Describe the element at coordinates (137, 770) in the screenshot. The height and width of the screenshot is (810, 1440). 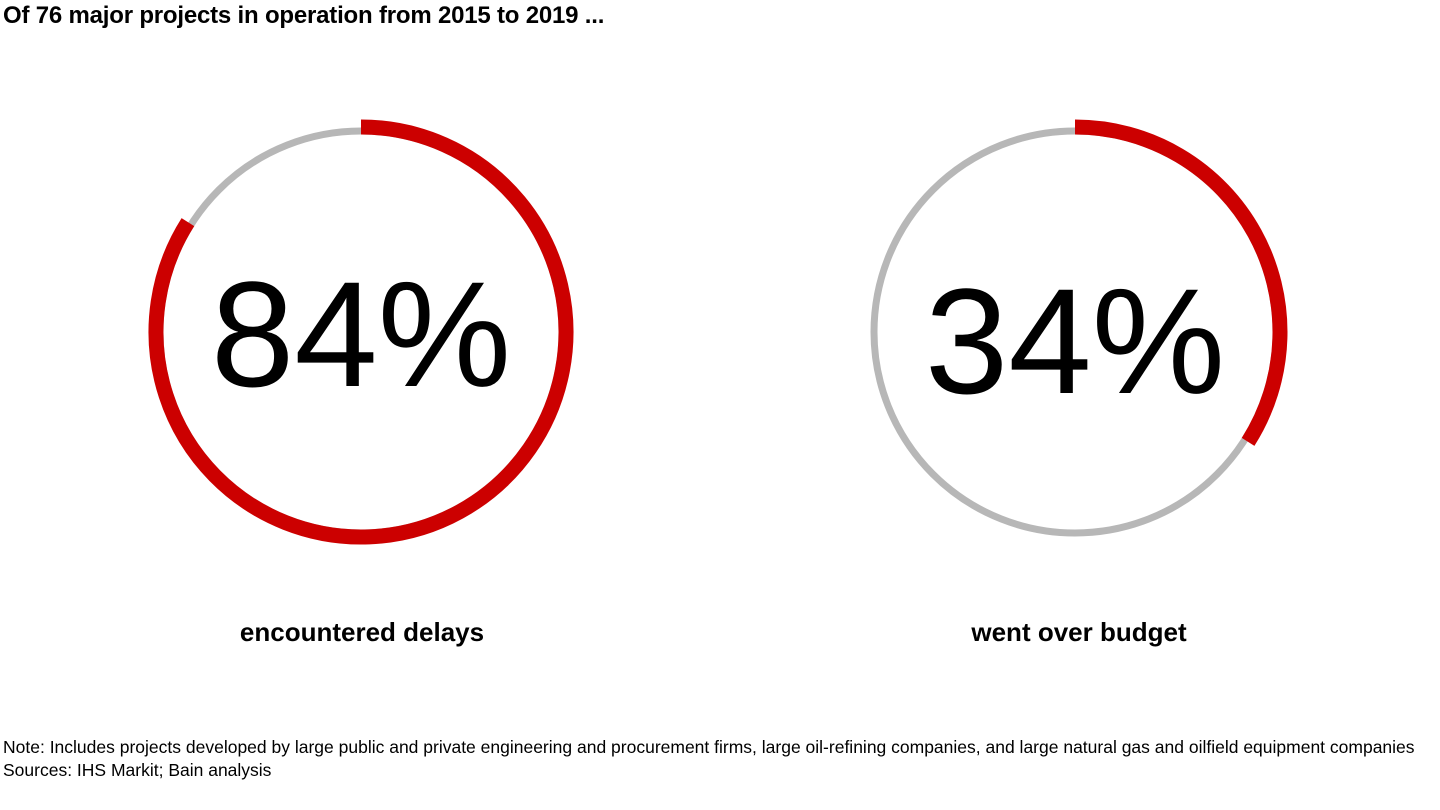
I see `sources-text: Sources: IHS Markit; Bain analysis` at that location.